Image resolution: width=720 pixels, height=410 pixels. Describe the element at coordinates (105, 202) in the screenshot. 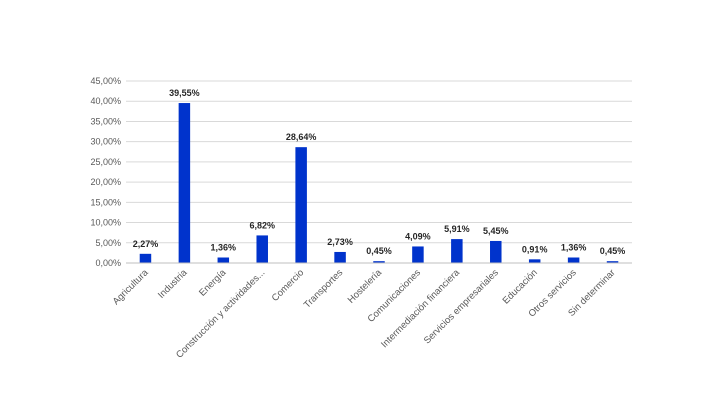

I see `y-tick-label: 15,00%` at that location.